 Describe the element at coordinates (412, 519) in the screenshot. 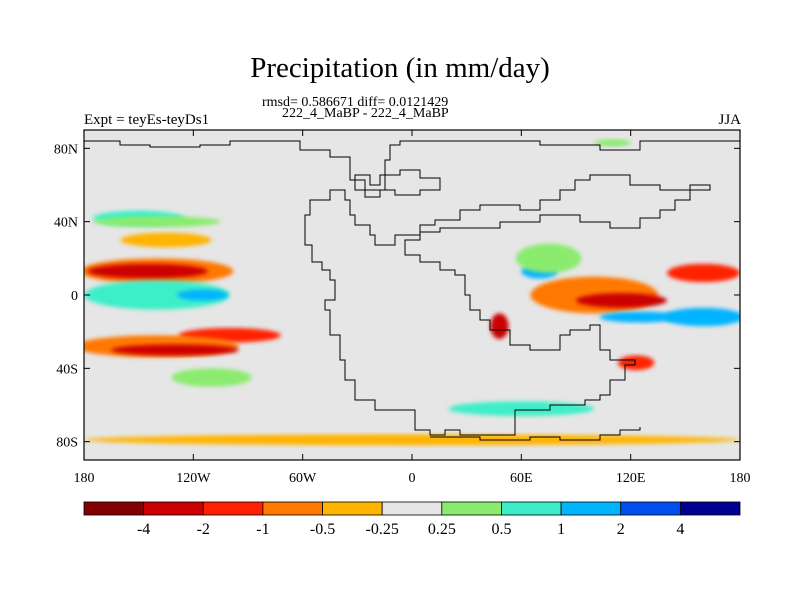

I see `colorbar: -4 -2 -1 -0.5 -0.25 0.25 0.5 1 2 4` at that location.